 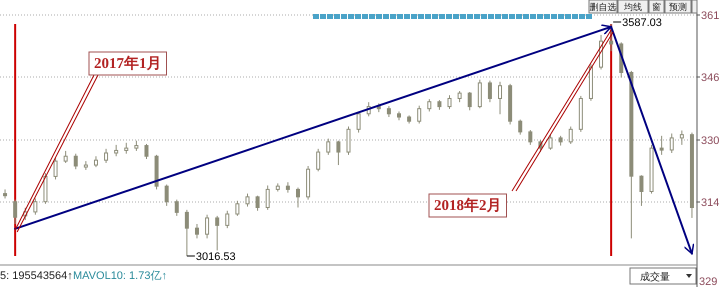 What do you see at coordinates (128, 63) in the screenshot?
I see `annotation: 2017年1月` at bounding box center [128, 63].